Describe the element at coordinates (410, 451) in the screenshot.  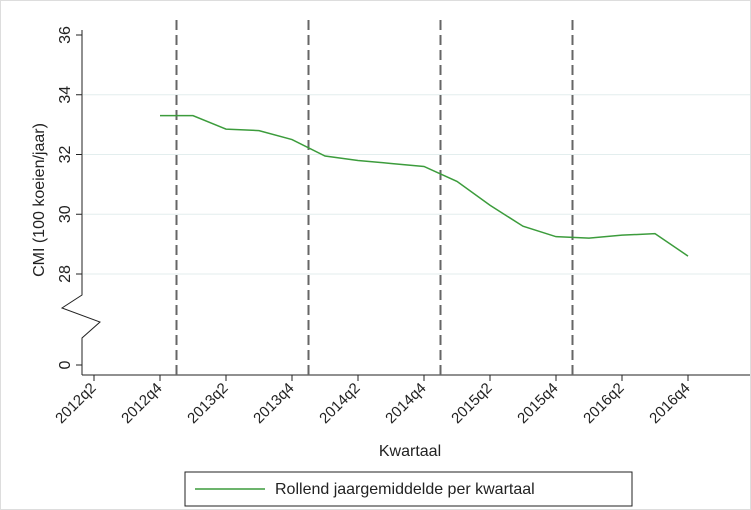
I see `x-axis-title: Kwartaal` at that location.